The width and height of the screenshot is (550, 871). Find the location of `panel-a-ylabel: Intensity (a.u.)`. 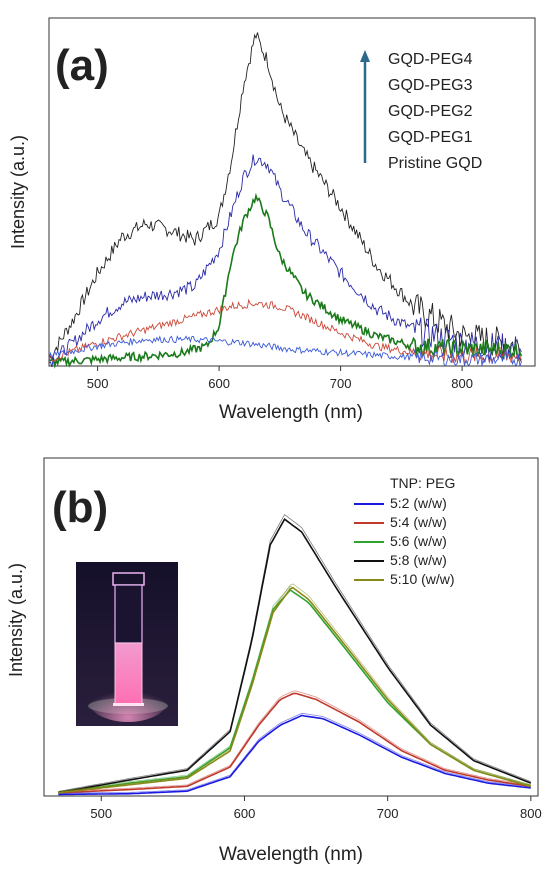

panel-a-ylabel: Intensity (a.u.) is located at coordinates (18, 192).